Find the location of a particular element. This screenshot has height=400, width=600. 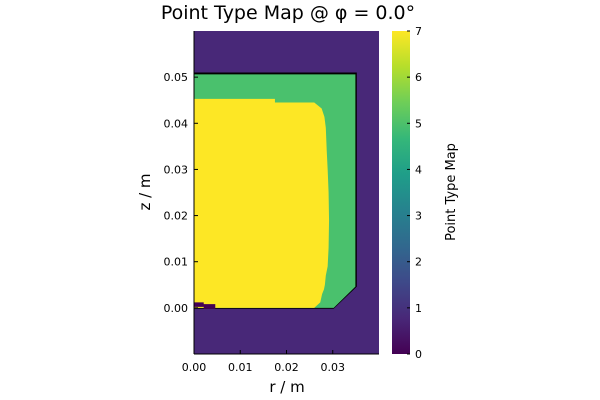

y-tick-label: 0.01 is located at coordinates (176, 262).